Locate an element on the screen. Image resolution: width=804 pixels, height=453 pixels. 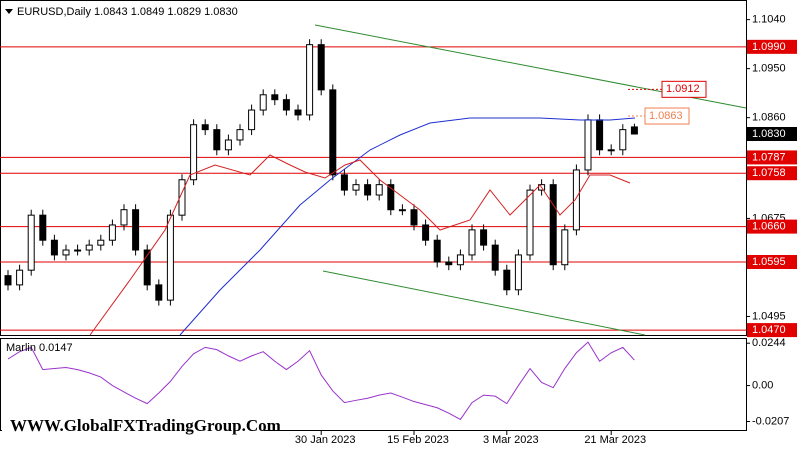
level-label: 1.0990 is located at coordinates (769, 47).